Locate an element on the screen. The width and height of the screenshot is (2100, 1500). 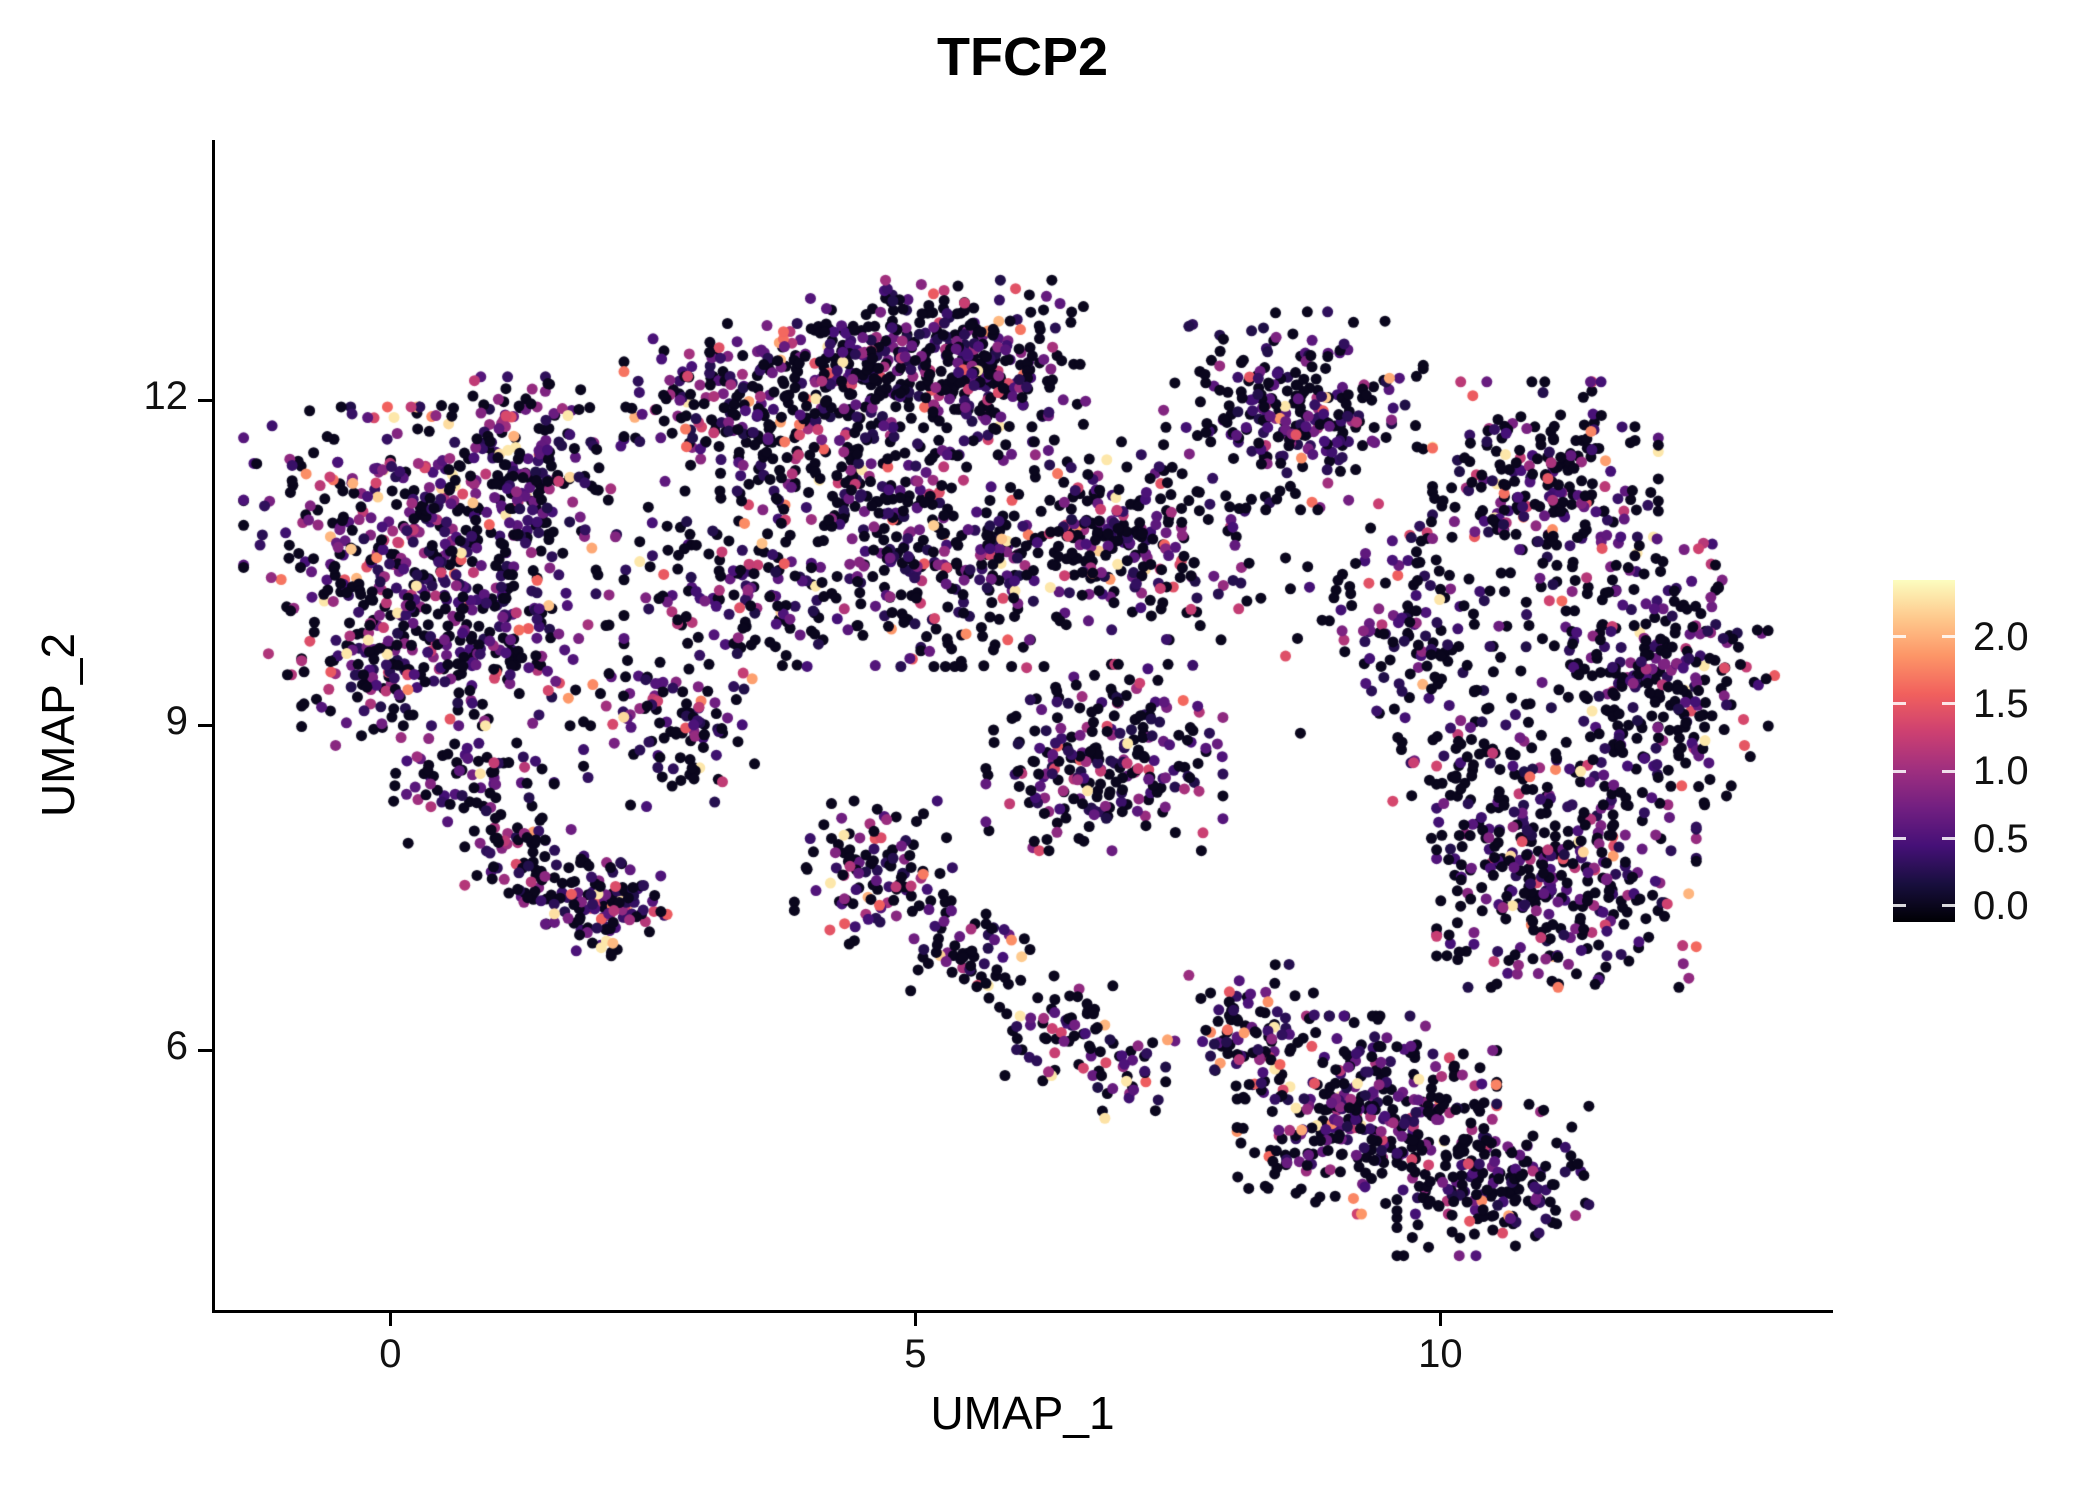
x-tick-label: 5 is located at coordinates (915, 1354).